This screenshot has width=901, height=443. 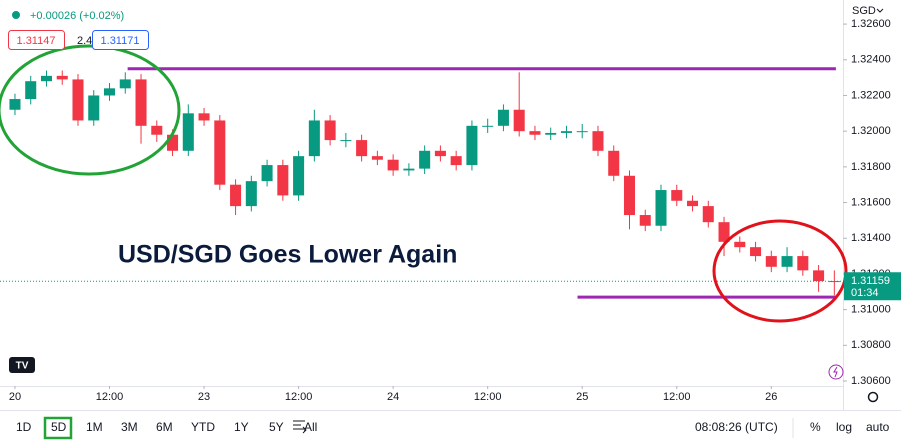 I want to click on y-tick-label: 1.32400, so click(x=871, y=60).